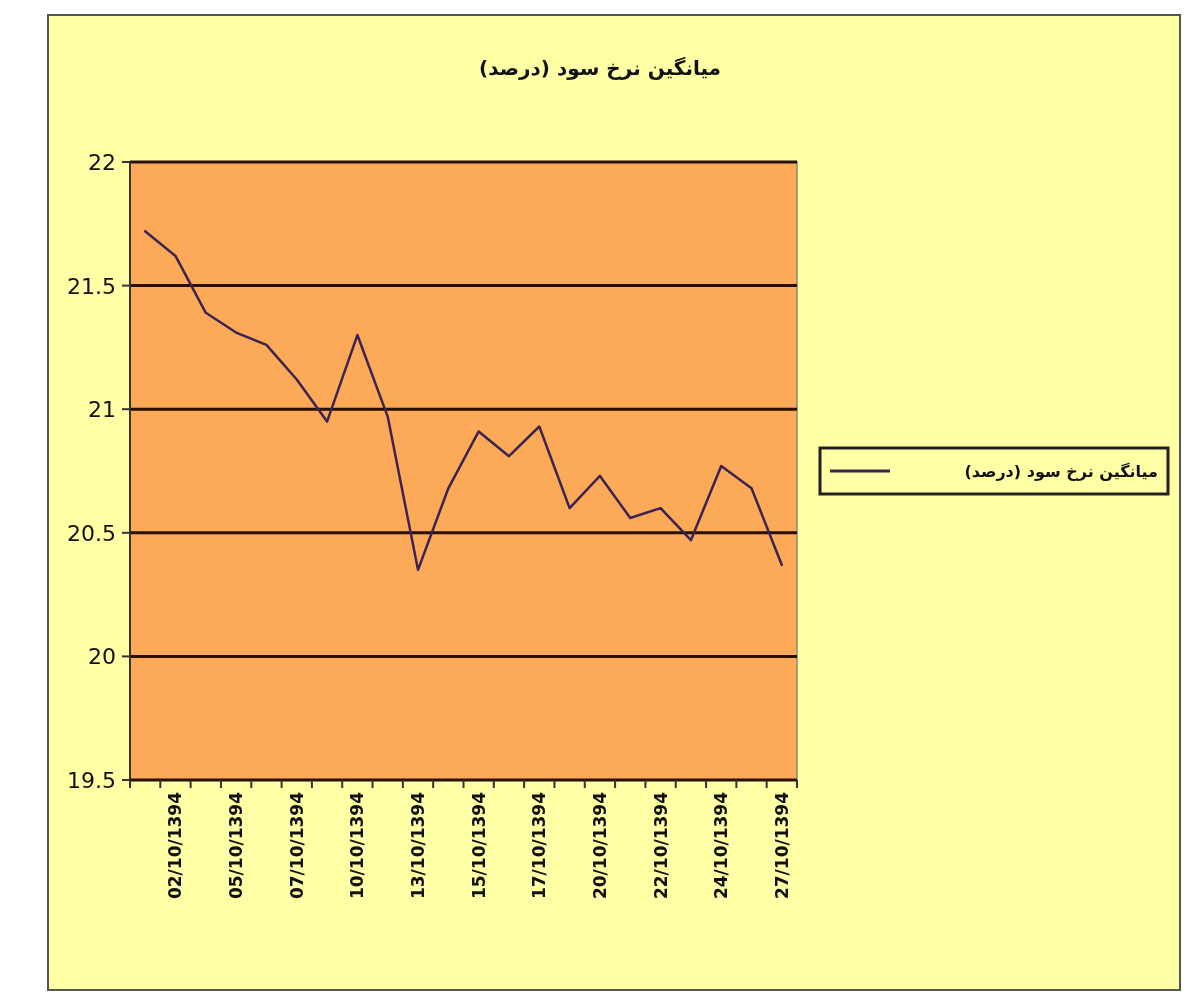 Image resolution: width=1200 pixels, height=1008 pixels. Describe the element at coordinates (296, 845) in the screenshot. I see `x-tick-label: 07/10/1394` at that location.